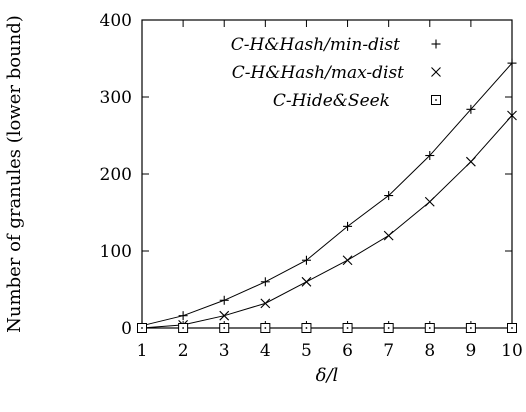  I want to click on y-tick-label: 400, so click(116, 21).